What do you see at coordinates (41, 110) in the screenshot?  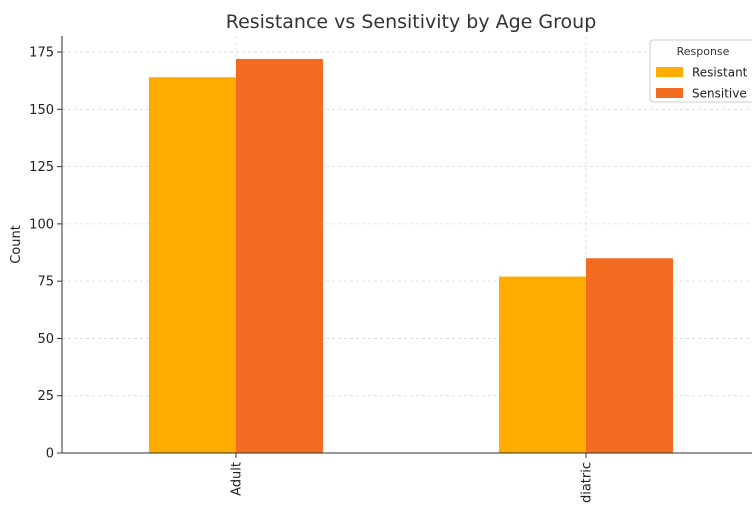 I see `y-tick-label: 150` at bounding box center [41, 110].